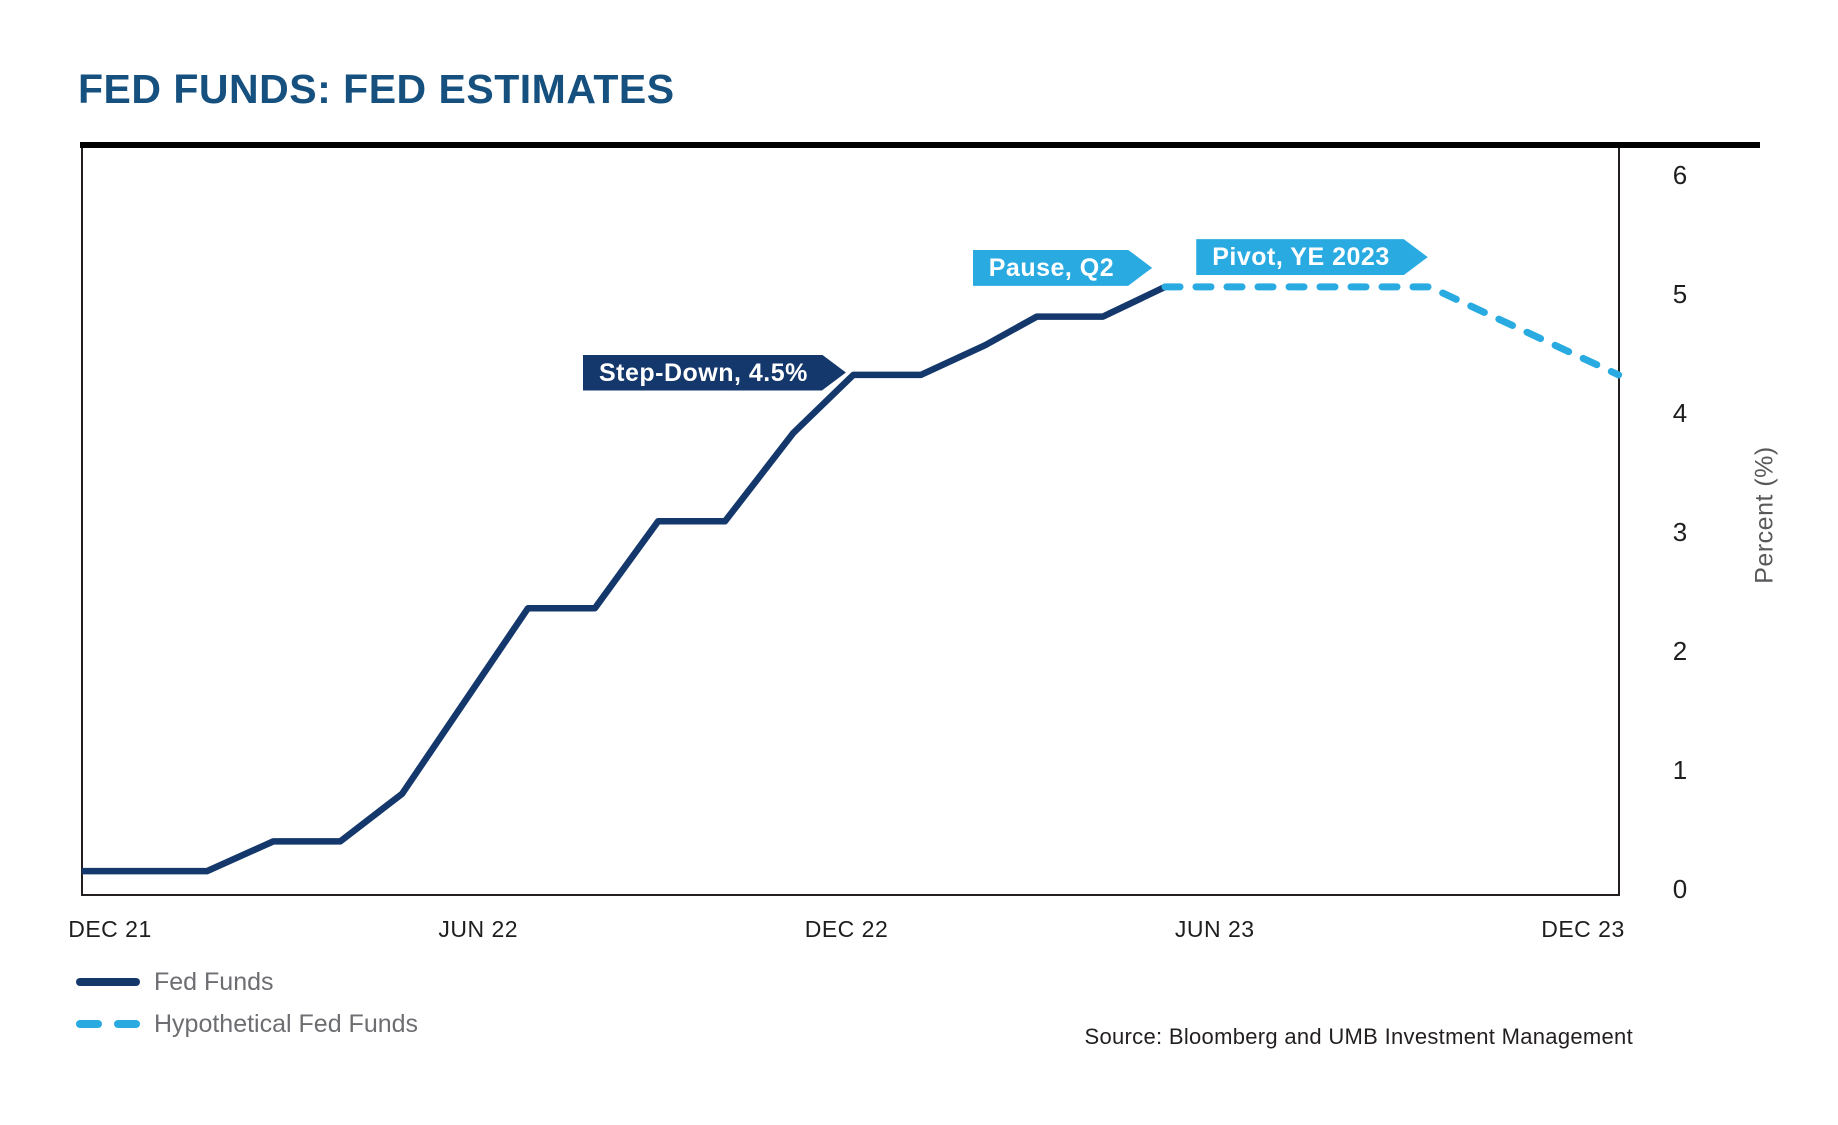 This screenshot has width=1838, height=1125. What do you see at coordinates (1764, 515) in the screenshot?
I see `y-axis-title: Percent (%)` at bounding box center [1764, 515].